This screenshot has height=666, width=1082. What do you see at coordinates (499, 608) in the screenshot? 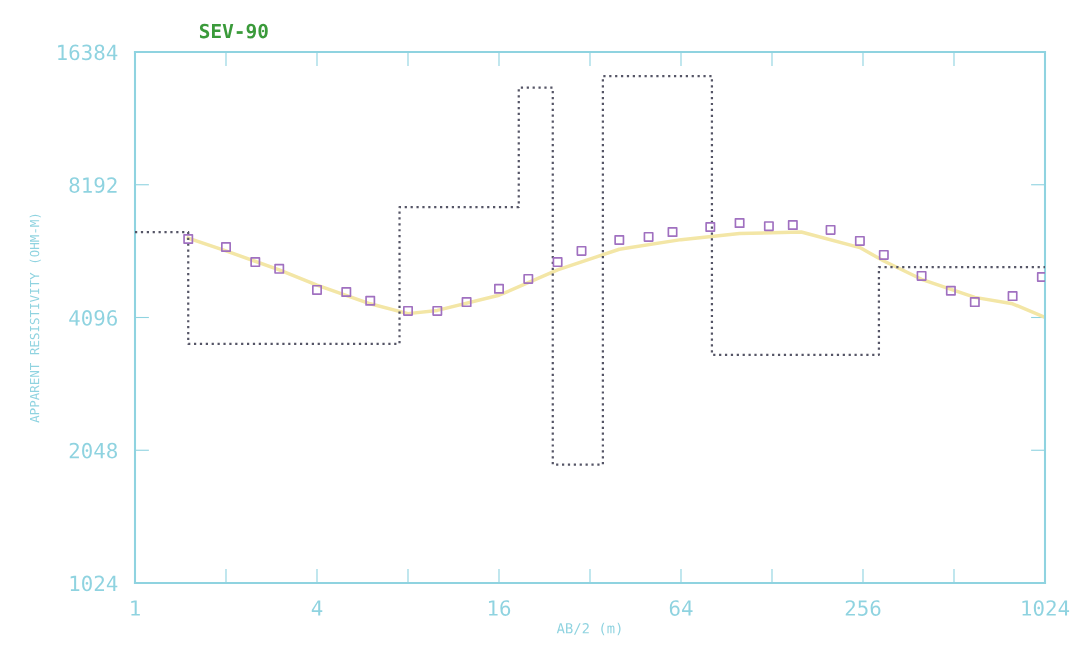
I see `x-tick-label: 16` at bounding box center [499, 608].